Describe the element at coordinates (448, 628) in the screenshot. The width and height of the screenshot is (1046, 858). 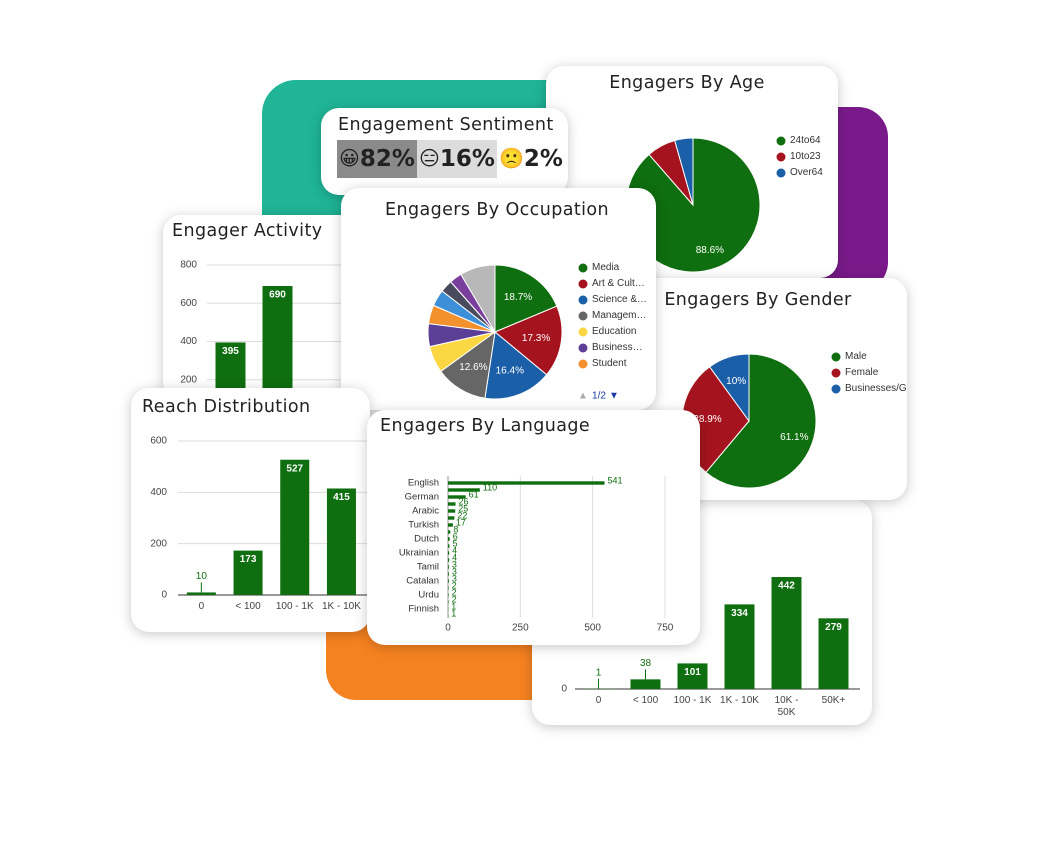
I see `x-tick-label: 0` at that location.